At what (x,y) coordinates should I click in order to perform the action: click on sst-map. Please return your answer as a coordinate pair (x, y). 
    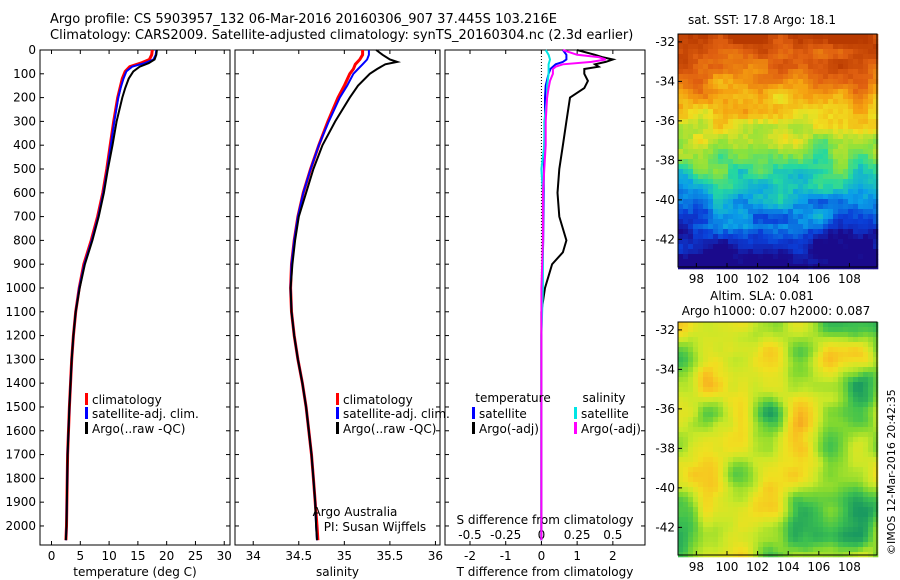
    Looking at the image, I should click on (778, 151).